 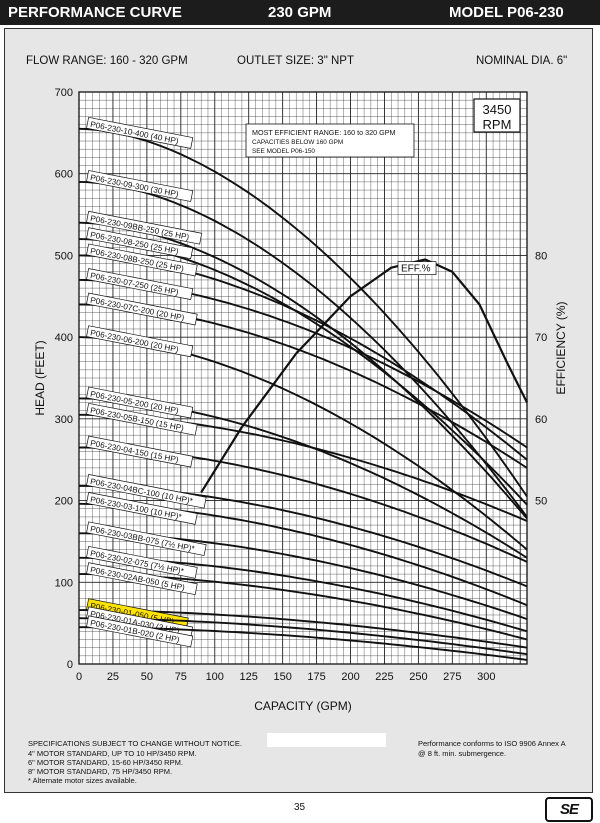 What do you see at coordinates (64, 175) in the screenshot?
I see `y-tick-label: 600` at bounding box center [64, 175].